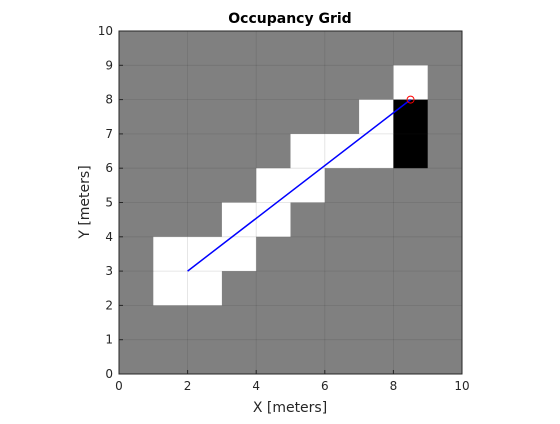  Describe the element at coordinates (109, 340) in the screenshot. I see `y-tick-label: 1` at that location.